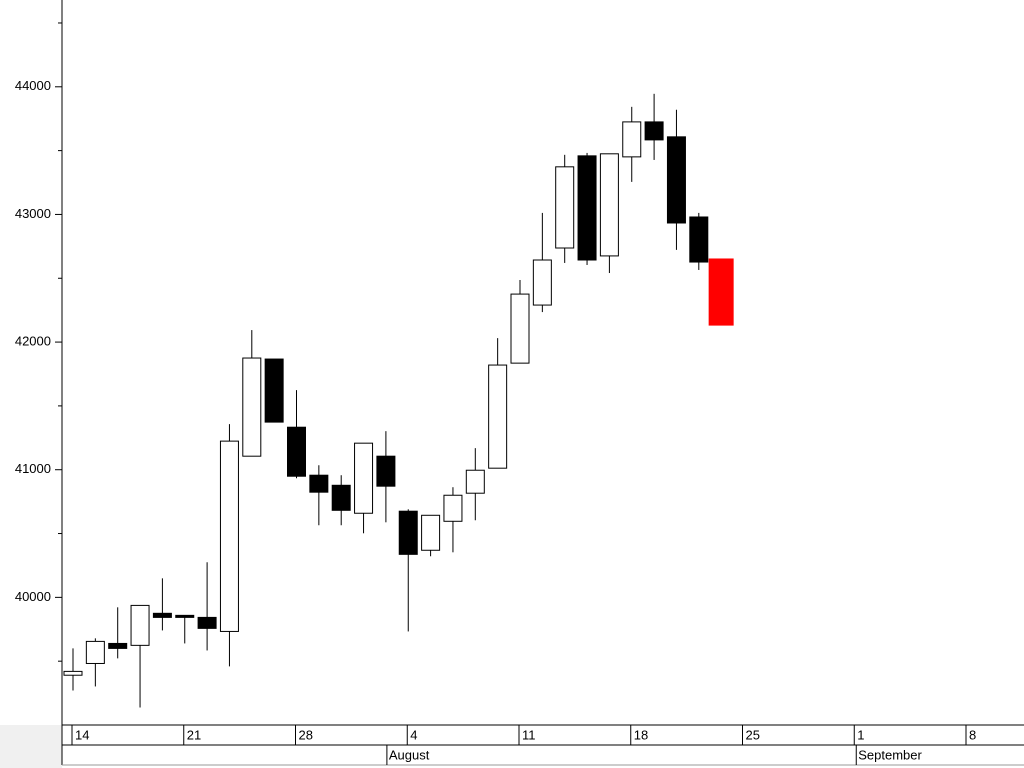  Describe the element at coordinates (753, 734) in the screenshot. I see `x-tick-label: 25` at that location.